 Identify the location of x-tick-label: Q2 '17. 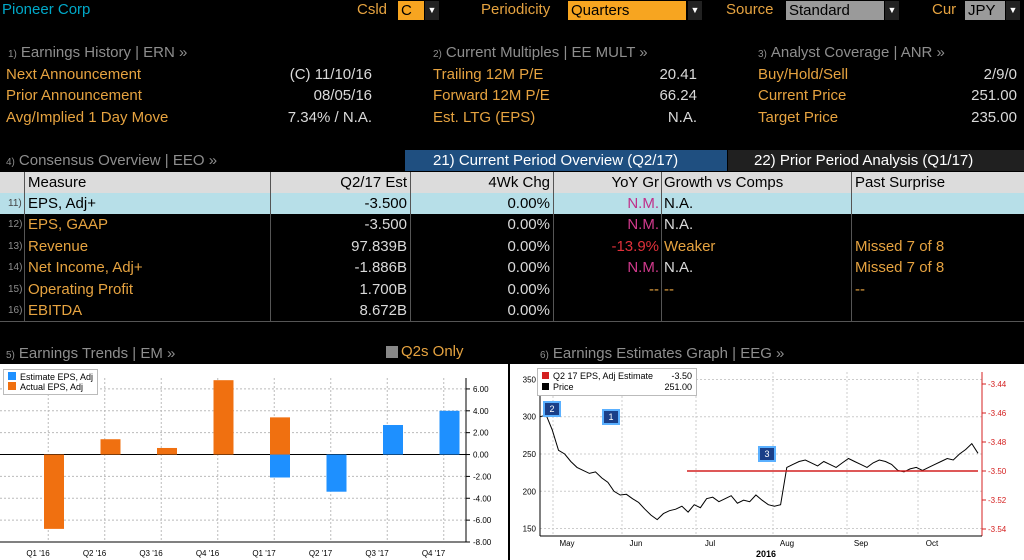
(321, 553).